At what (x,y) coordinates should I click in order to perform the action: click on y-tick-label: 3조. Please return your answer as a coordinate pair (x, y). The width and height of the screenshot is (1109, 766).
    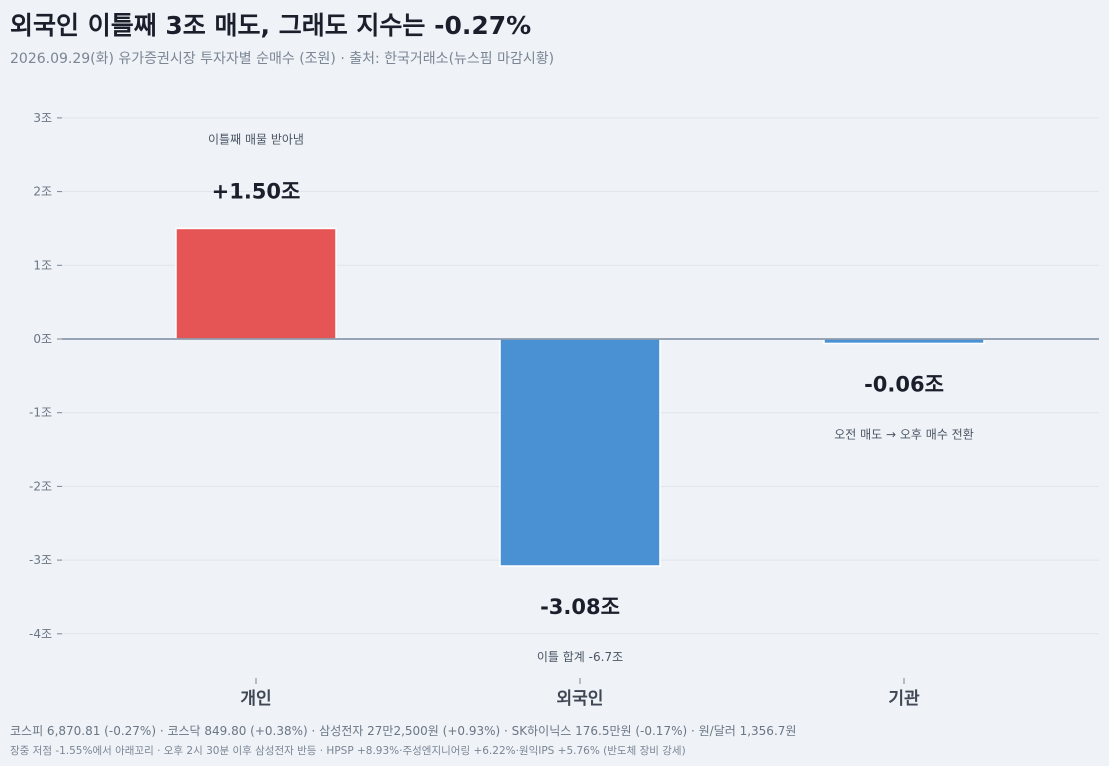
    Looking at the image, I should click on (42, 118).